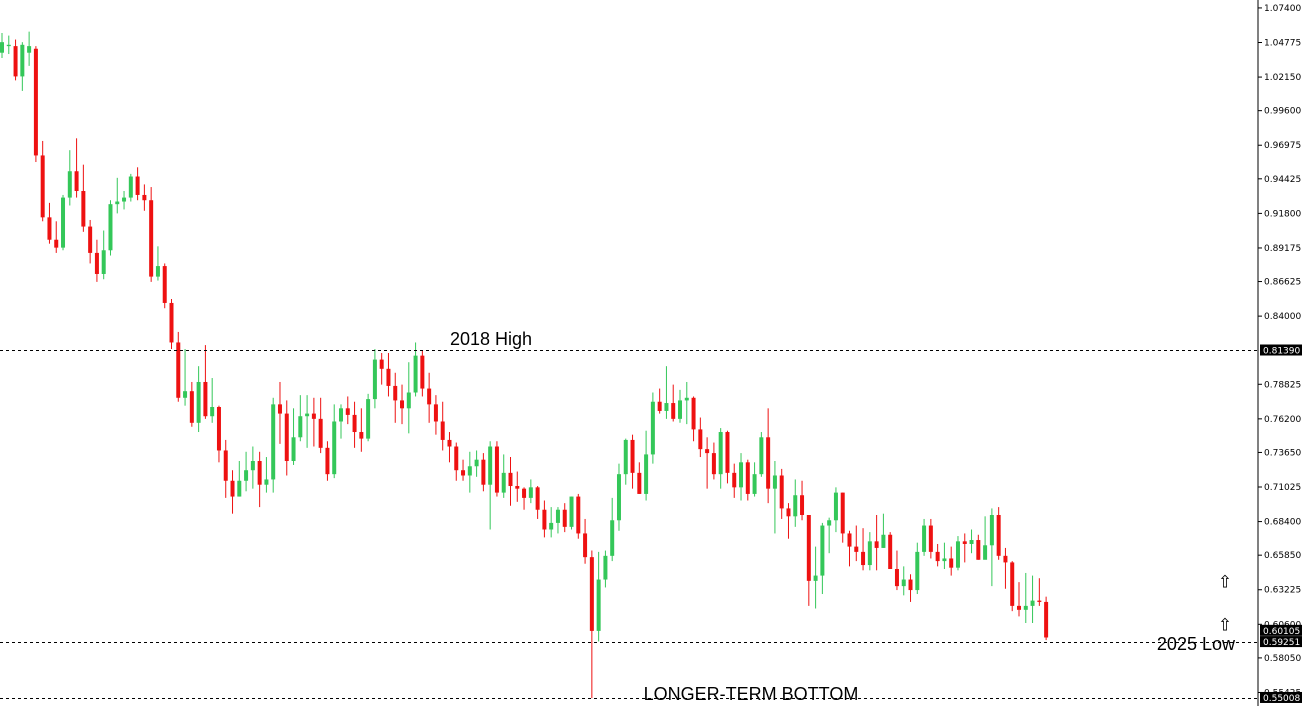  I want to click on price-tag-box, so click(1281, 630).